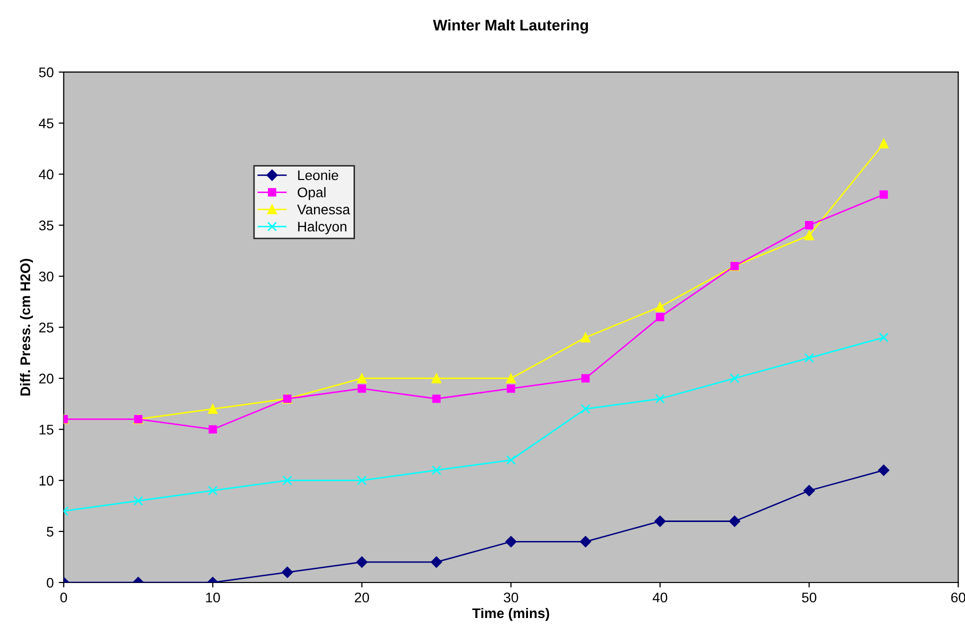 The height and width of the screenshot is (638, 965). I want to click on y-tick-label: 10, so click(47, 481).